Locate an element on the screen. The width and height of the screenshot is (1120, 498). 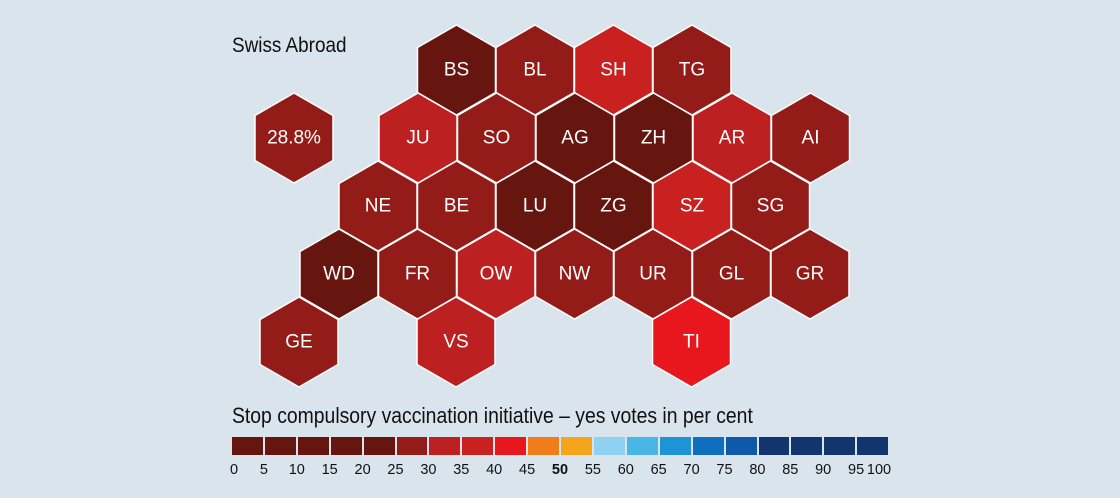
legend-tick-label: 15 is located at coordinates (329, 470).